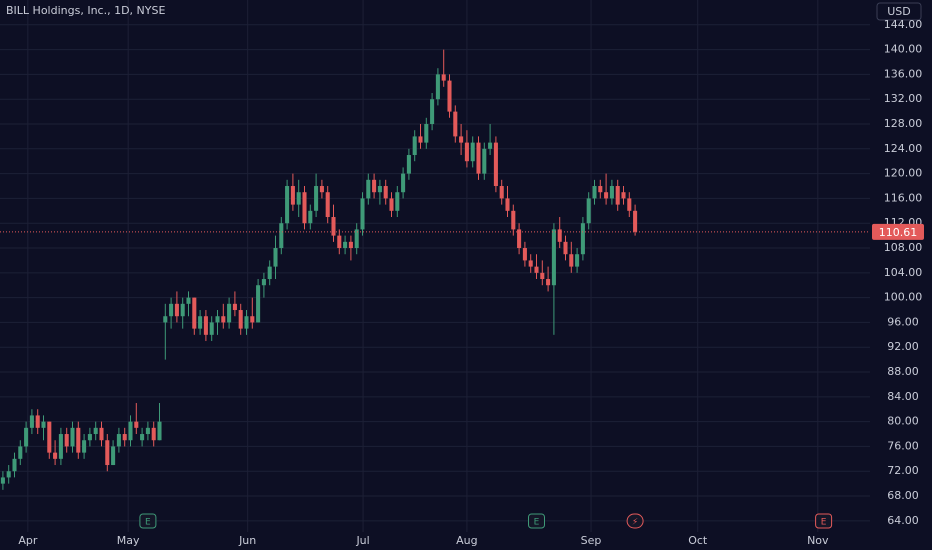 The height and width of the screenshot is (550, 932). Describe the element at coordinates (903, 98) in the screenshot. I see `y-tick-label: 132.00` at that location.